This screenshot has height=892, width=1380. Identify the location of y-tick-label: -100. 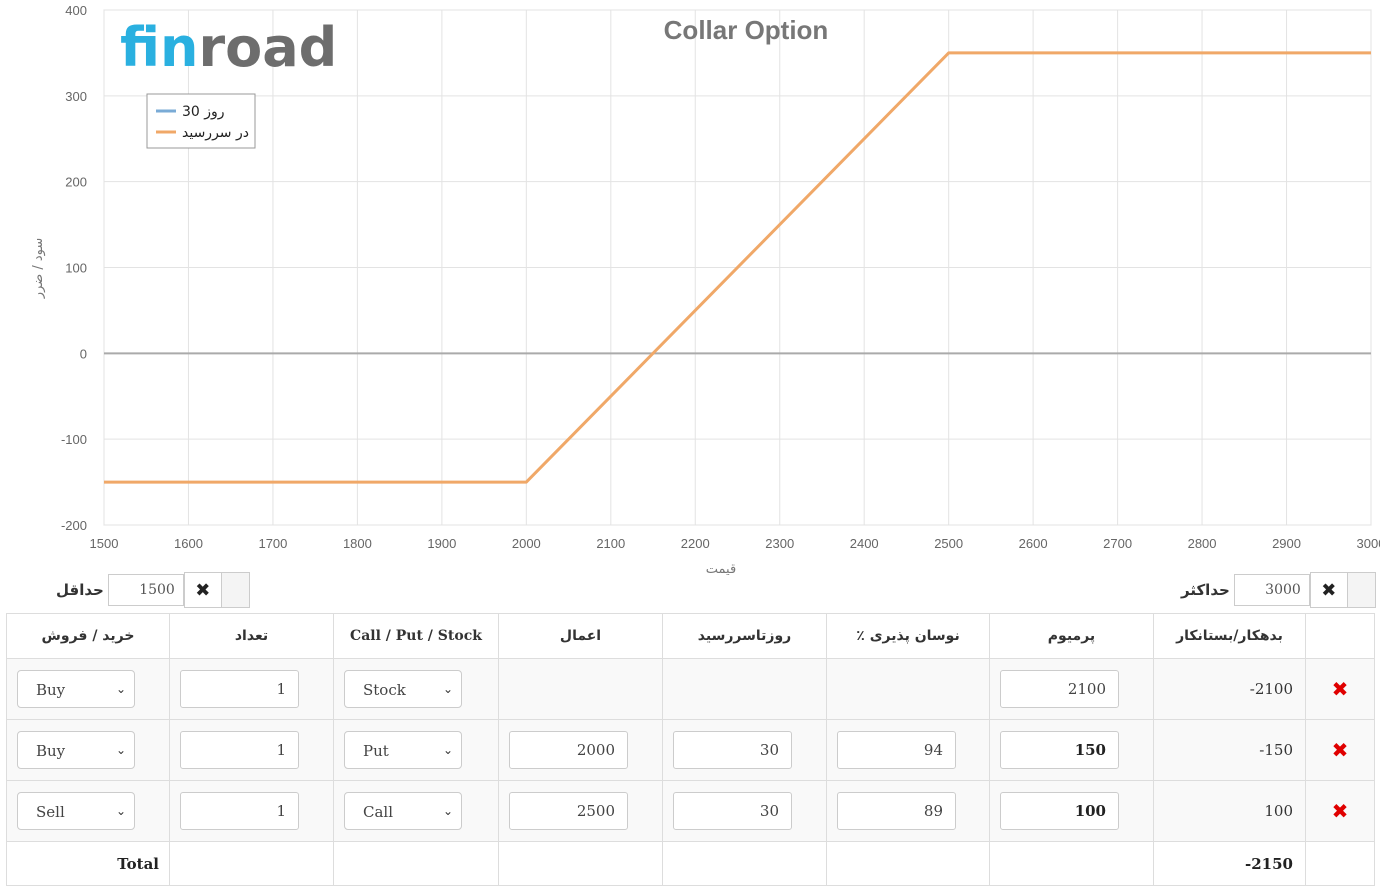
(74, 439).